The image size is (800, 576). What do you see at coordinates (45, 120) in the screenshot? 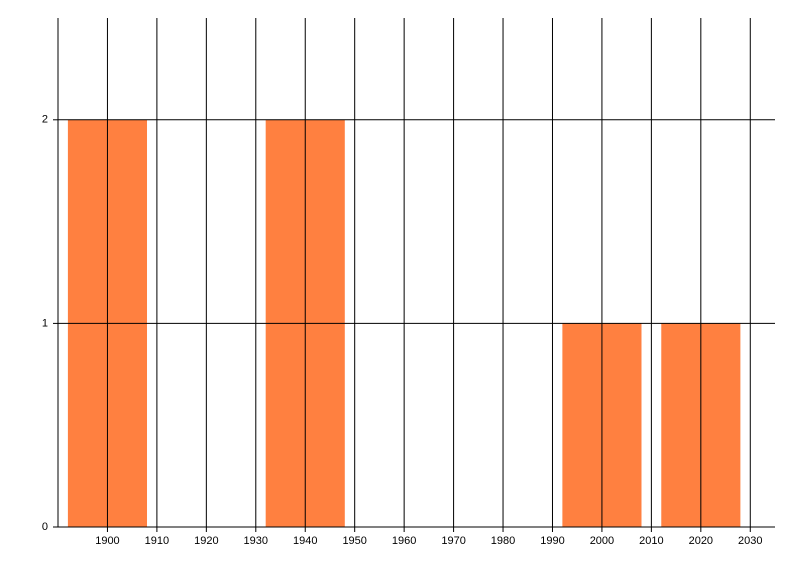
I see `y-tick-label: 2` at bounding box center [45, 120].